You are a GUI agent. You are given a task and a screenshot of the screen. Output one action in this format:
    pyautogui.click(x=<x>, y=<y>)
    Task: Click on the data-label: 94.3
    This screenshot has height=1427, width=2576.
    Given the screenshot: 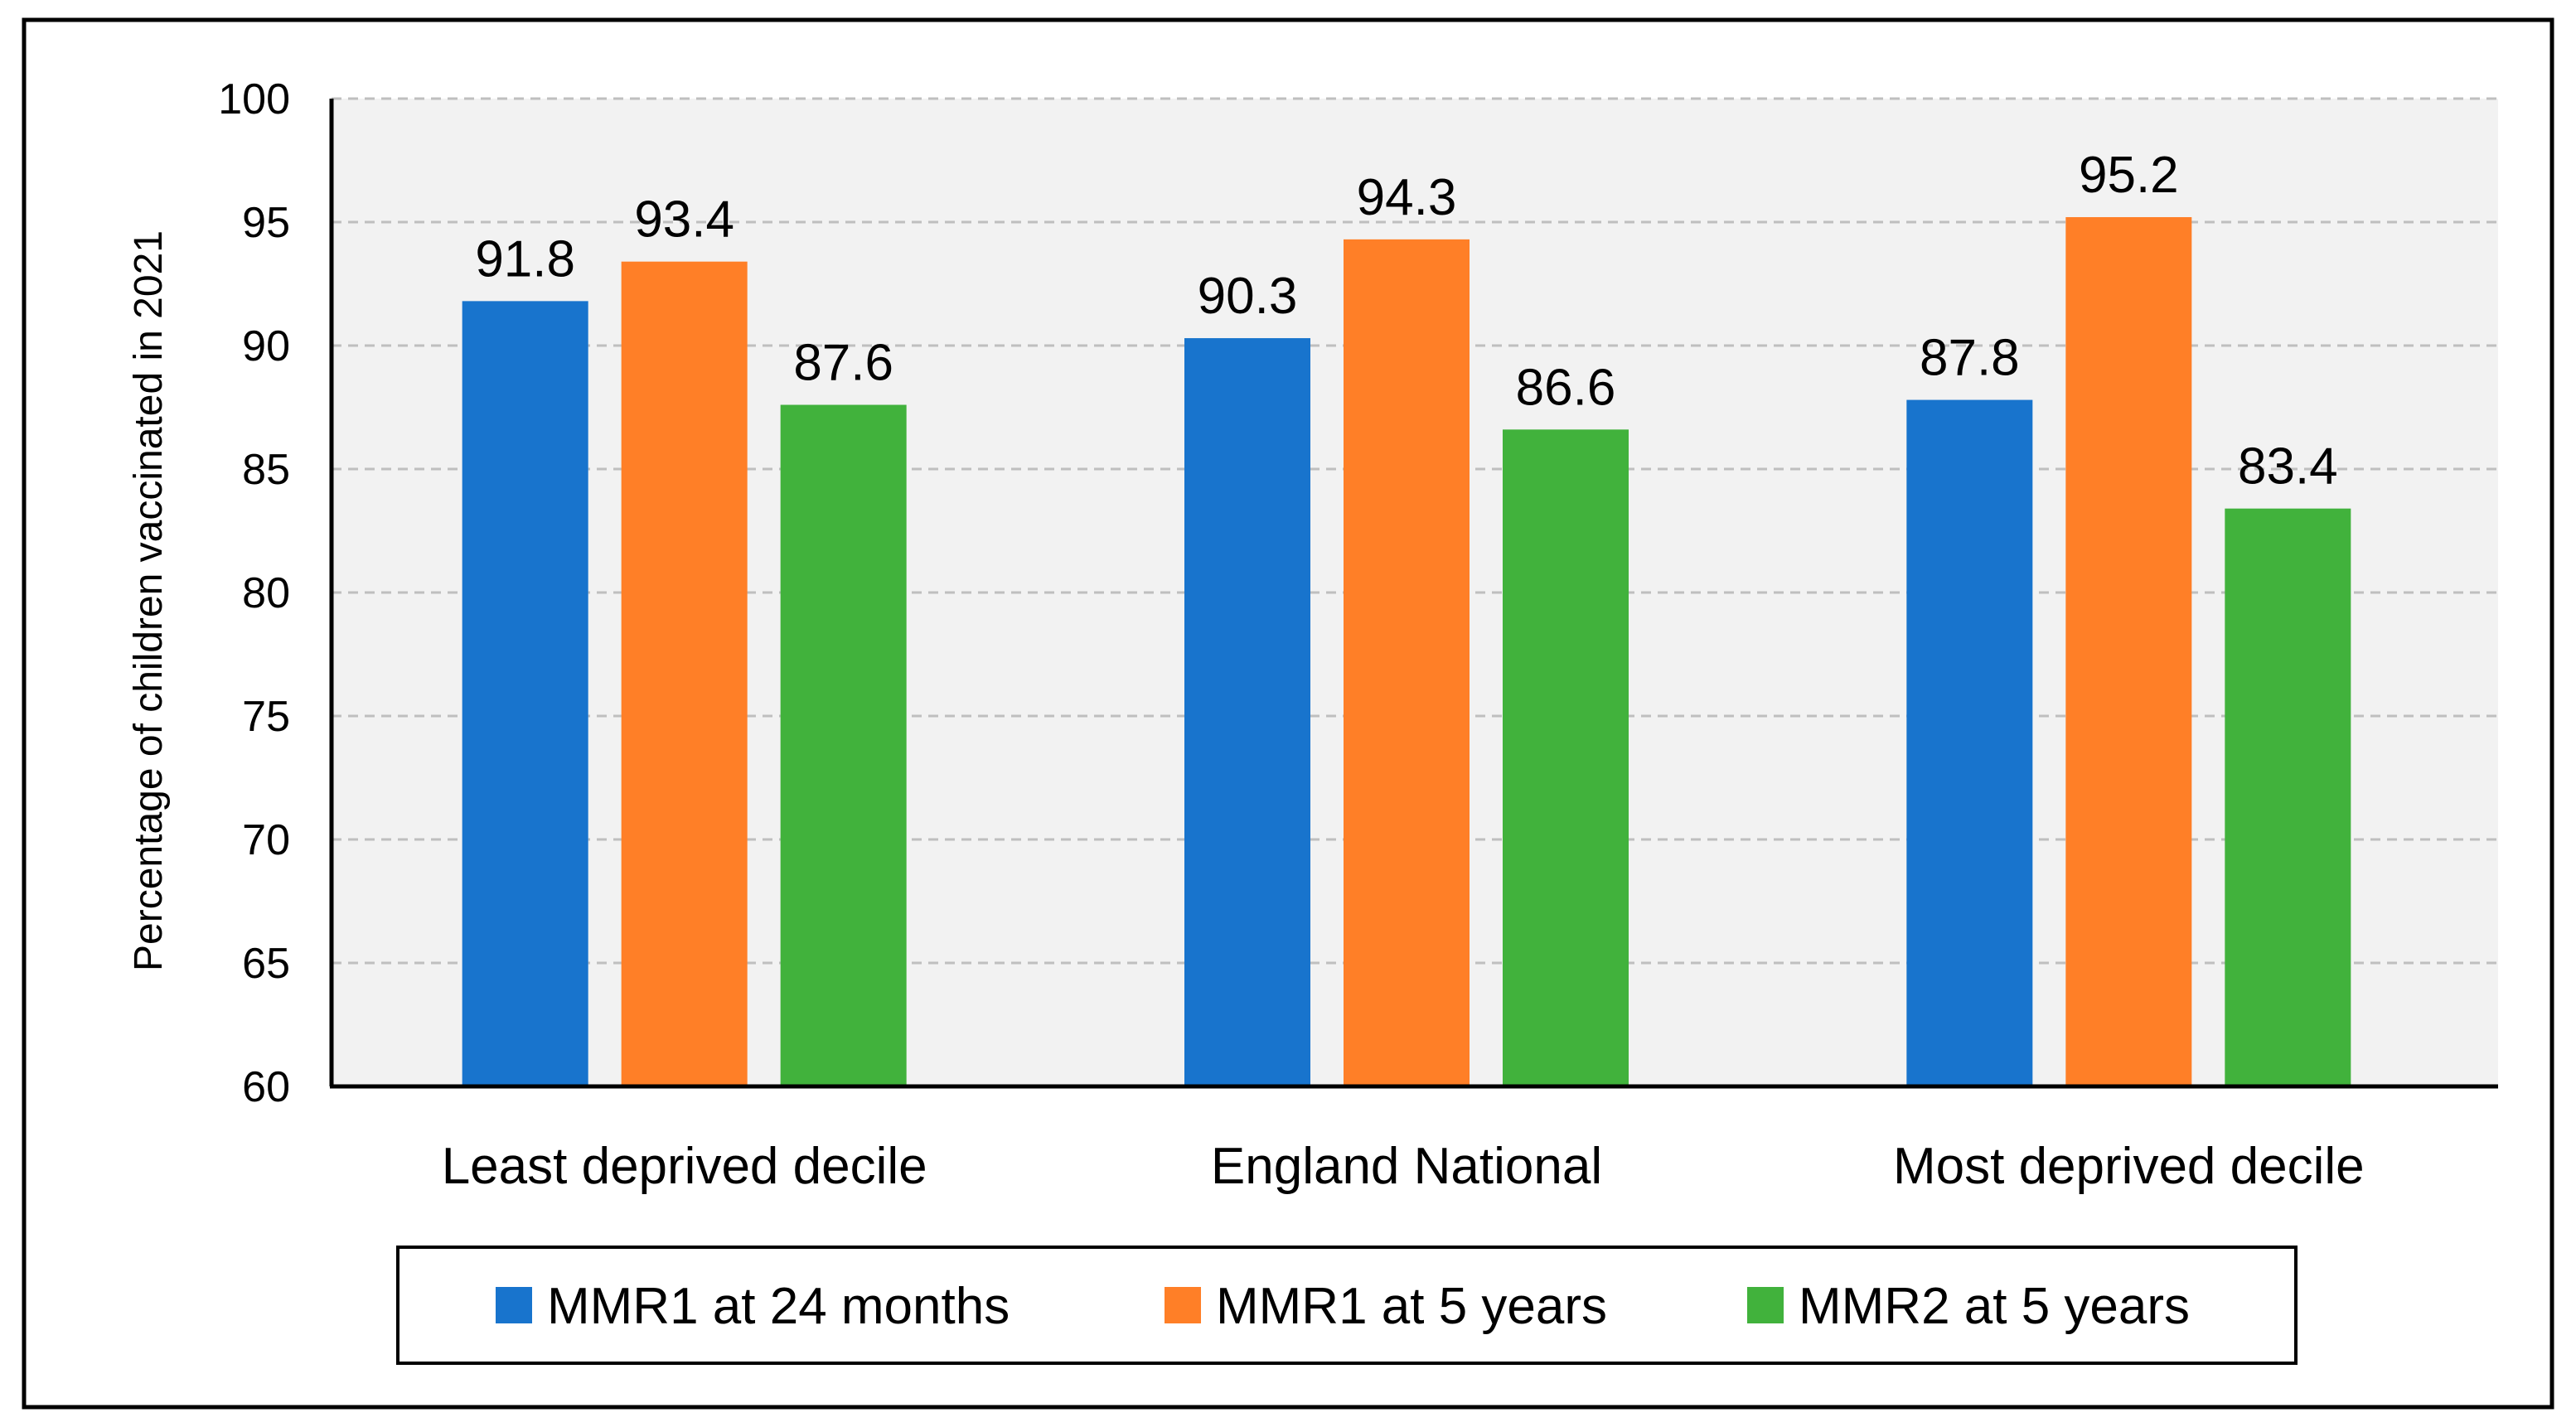 What is the action you would take?
    pyautogui.click(x=1407, y=197)
    